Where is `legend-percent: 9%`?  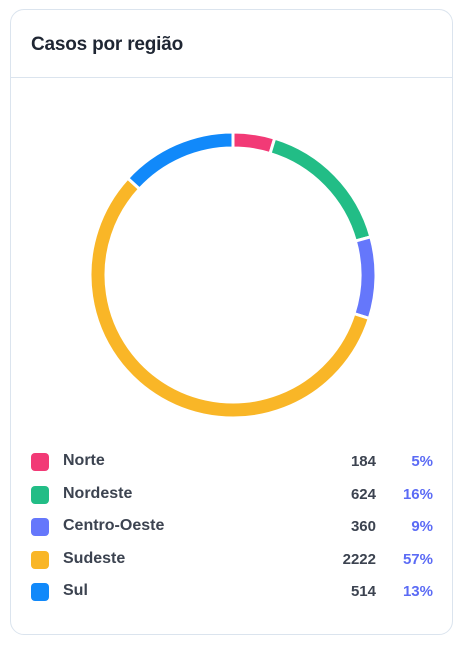
legend-percent: 9% is located at coordinates (422, 526).